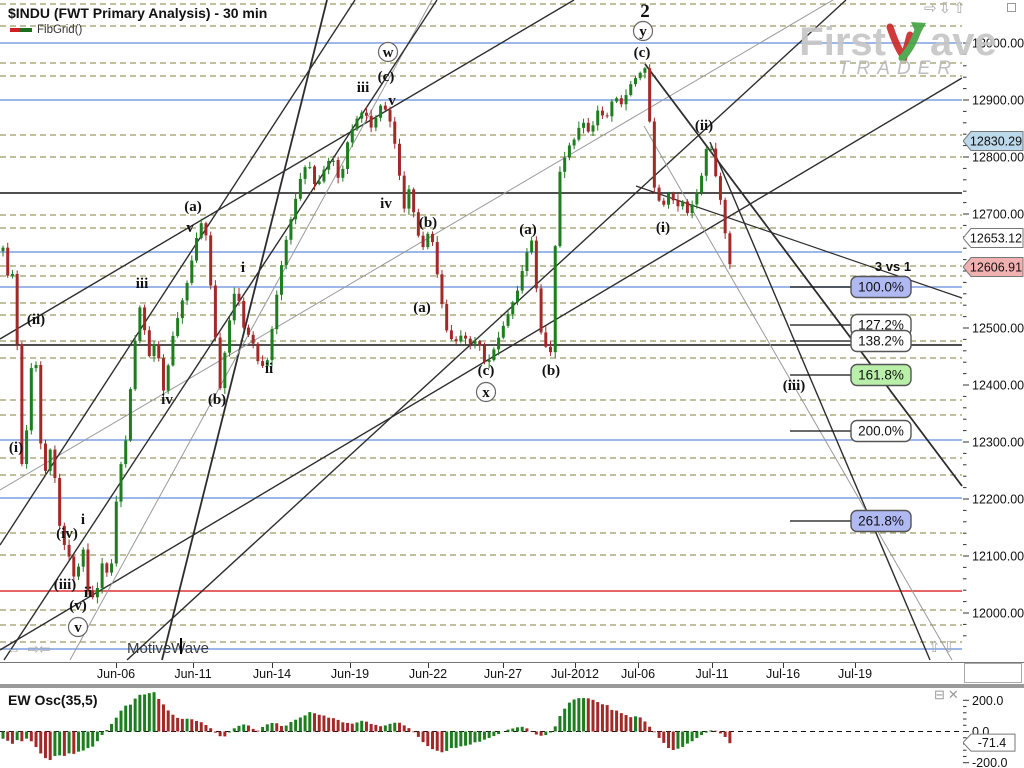 Image resolution: width=1024 pixels, height=768 pixels. Describe the element at coordinates (38, 649) in the screenshot. I see `compress-horizontal-icon: ⇨⇦` at that location.